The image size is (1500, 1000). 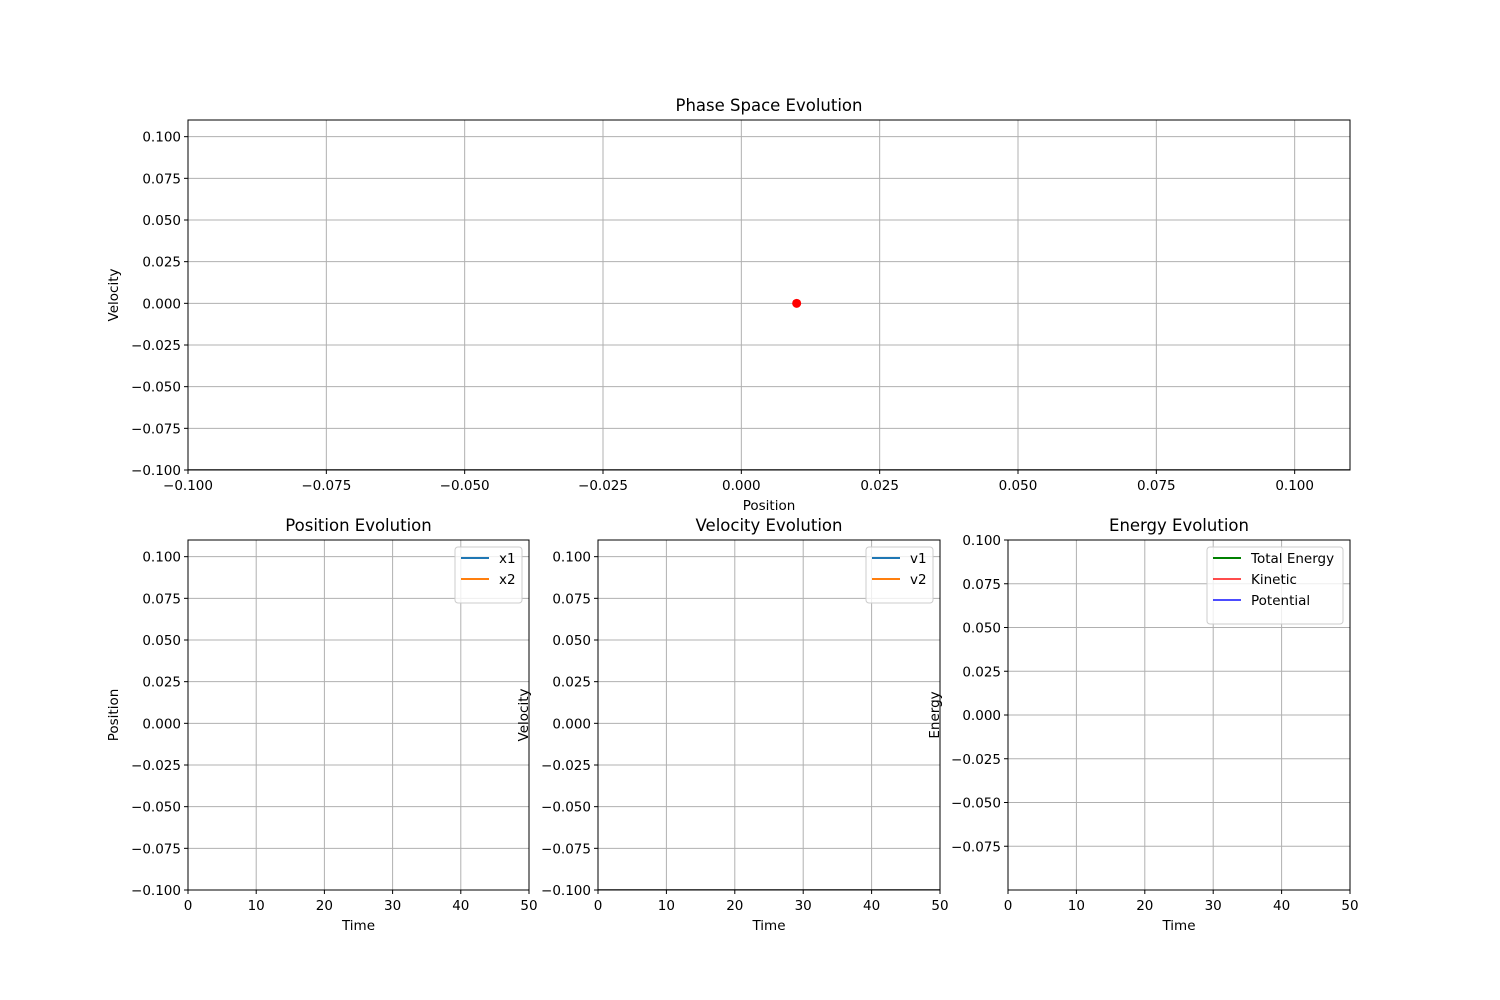 What do you see at coordinates (114, 715) in the screenshot?
I see `y-axis-label: Position` at bounding box center [114, 715].